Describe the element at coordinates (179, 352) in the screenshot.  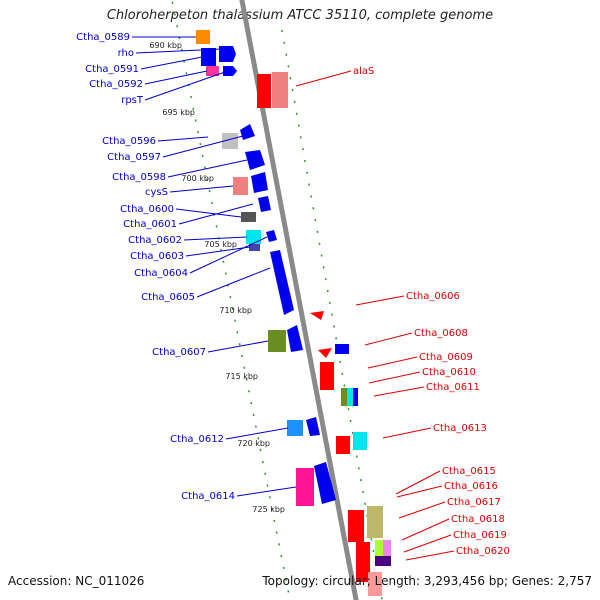
I see `gene-label-left: Ctha_0607` at that location.